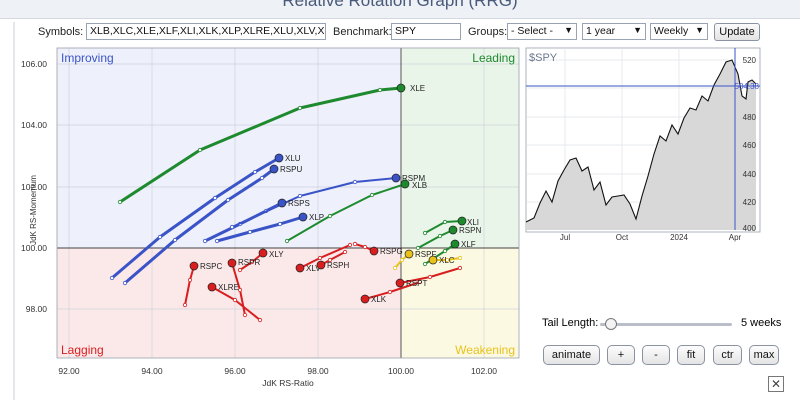 This screenshot has height=400, width=800. Describe the element at coordinates (614, 31) in the screenshot. I see `period-select: 1 year ▼` at that location.